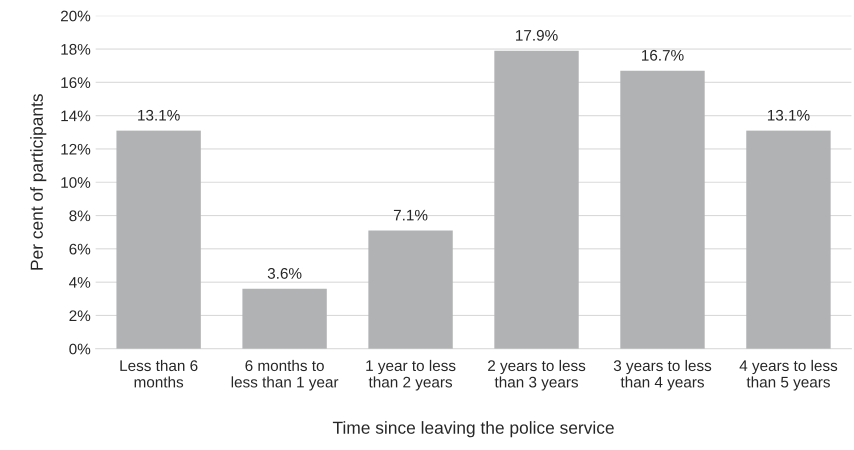 The width and height of the screenshot is (854, 450). Describe the element at coordinates (79, 316) in the screenshot. I see `y-tick-label: 2%` at that location.